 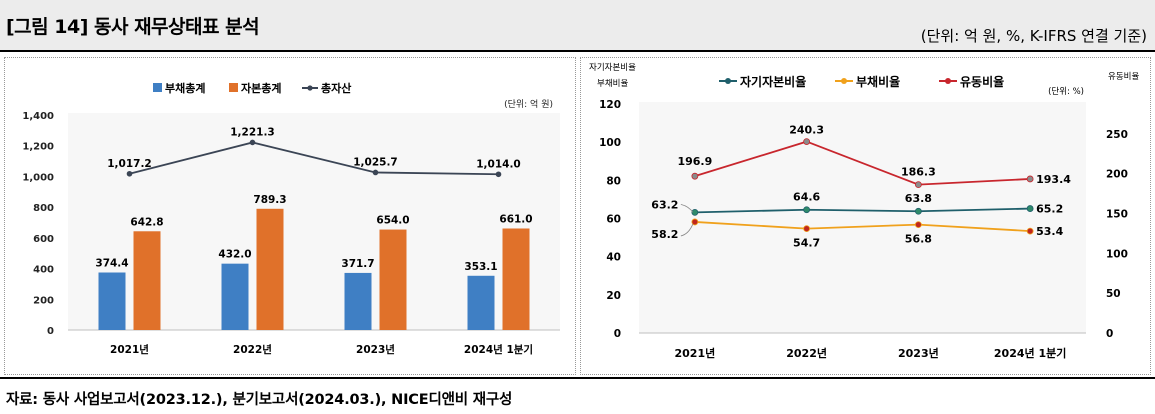 I want to click on left-y-tick-label: 100, so click(x=610, y=143).